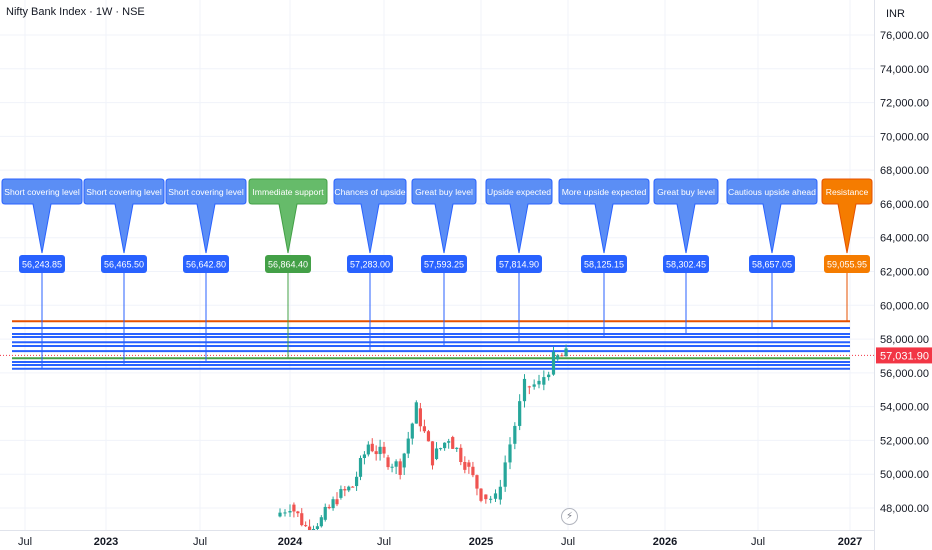 This screenshot has height=550, width=932. What do you see at coordinates (288, 192) in the screenshot?
I see `callout-label: Immediate support` at bounding box center [288, 192].